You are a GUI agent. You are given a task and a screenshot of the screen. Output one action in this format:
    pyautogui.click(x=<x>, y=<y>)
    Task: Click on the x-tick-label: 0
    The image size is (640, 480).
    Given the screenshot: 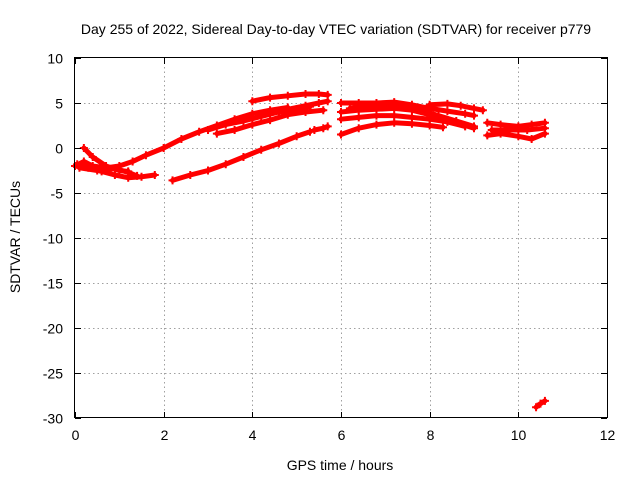 What is the action you would take?
    pyautogui.click(x=76, y=435)
    